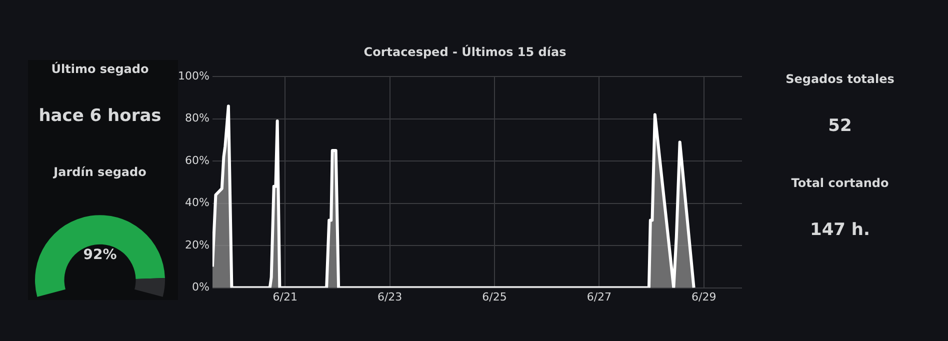  Describe the element at coordinates (100, 116) in the screenshot. I see `text: hace 6 horas` at that location.